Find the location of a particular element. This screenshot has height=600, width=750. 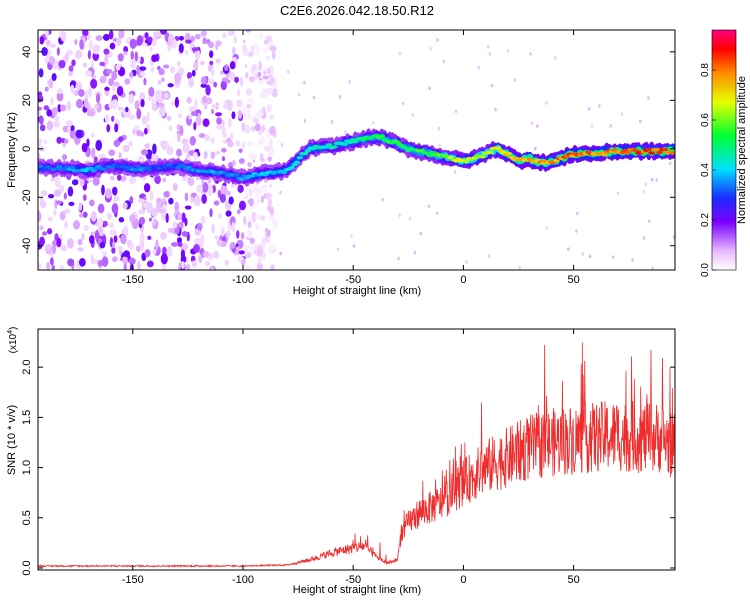

x-tick-label: -50 is located at coordinates (353, 280).